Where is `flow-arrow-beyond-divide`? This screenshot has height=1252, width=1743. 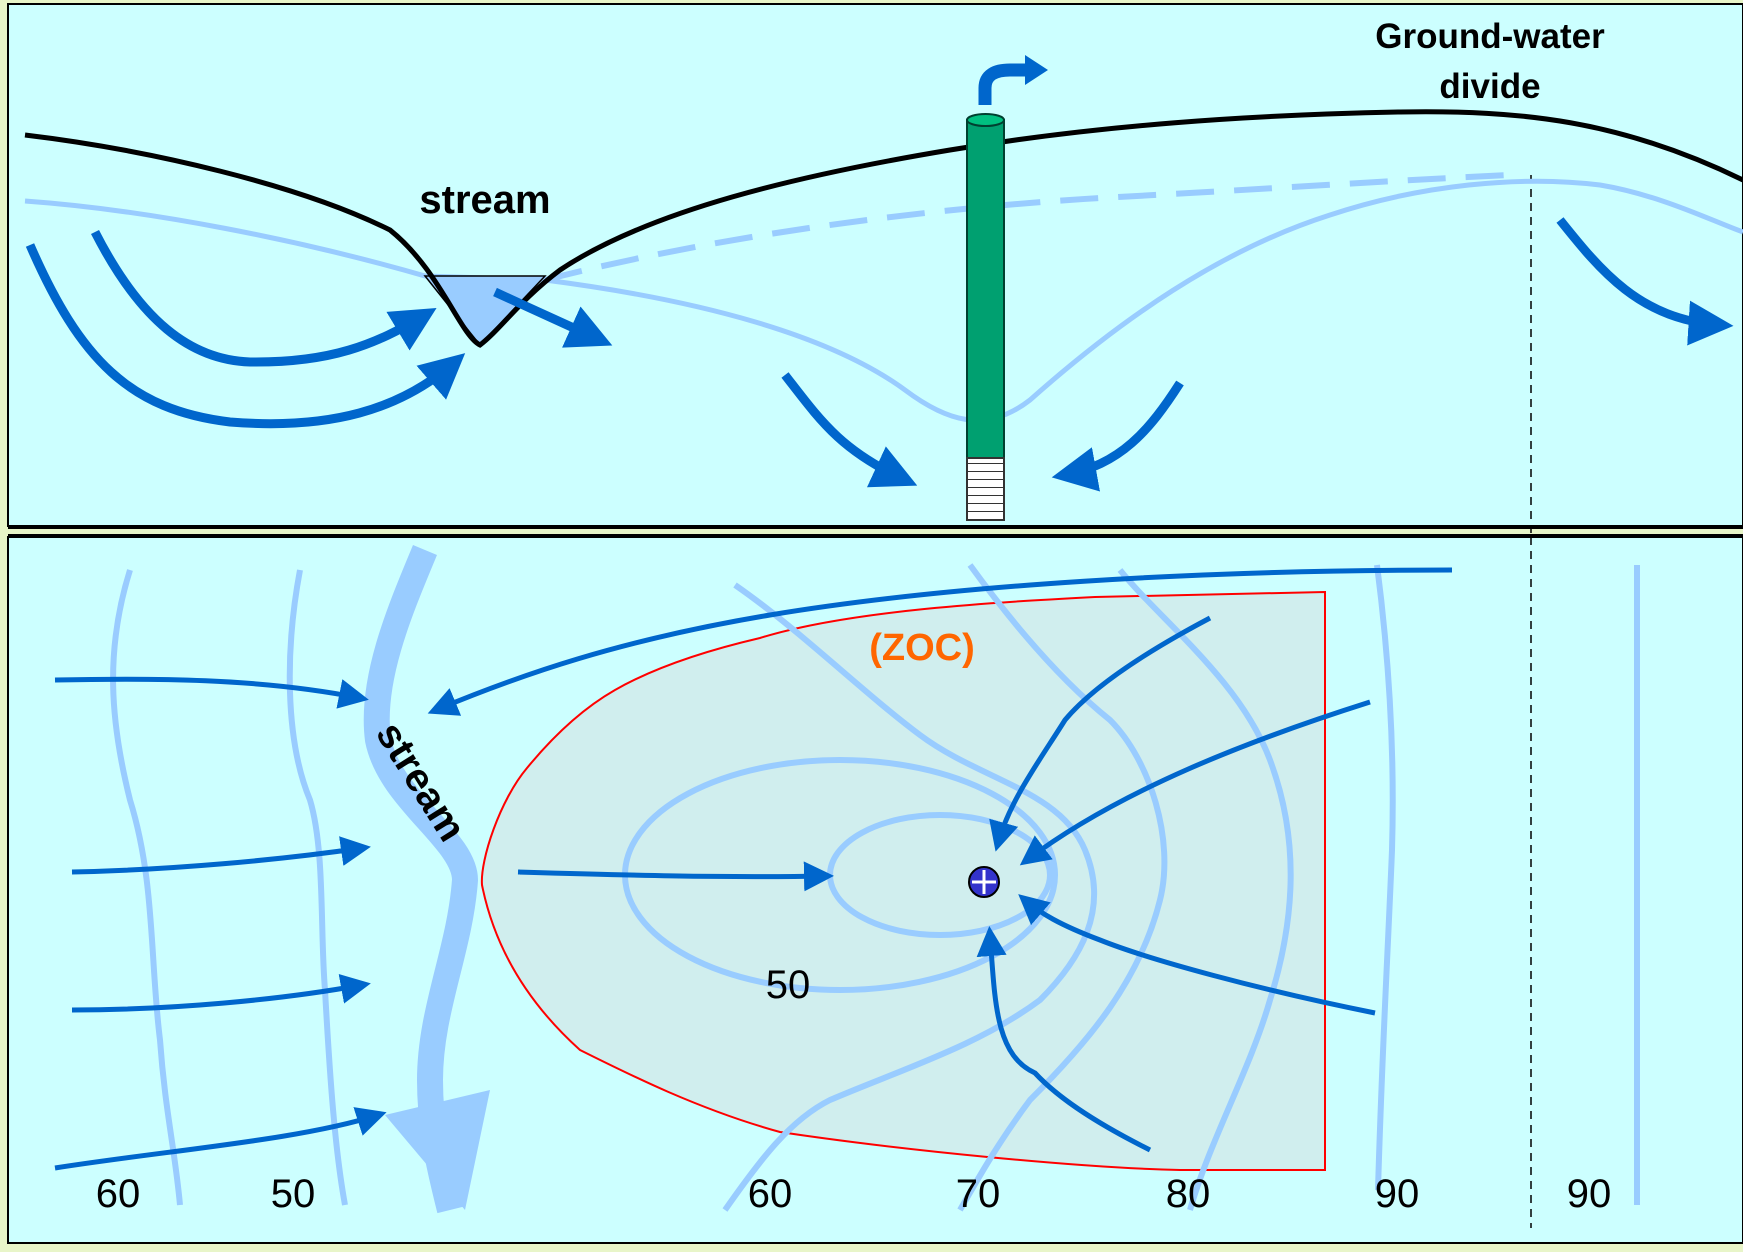 flow-arrow-beyond-divide is located at coordinates (1645, 281).